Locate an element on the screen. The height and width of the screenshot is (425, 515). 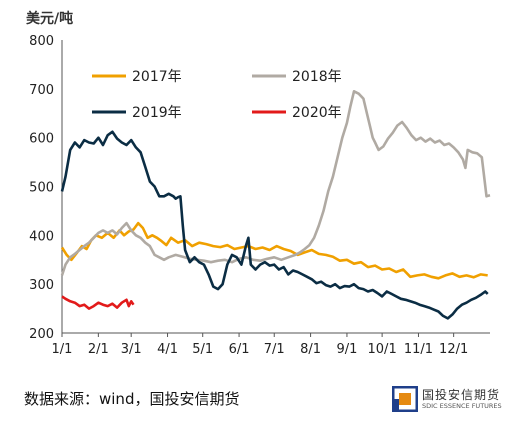
y-tick-label: 500 is located at coordinates (41, 188).